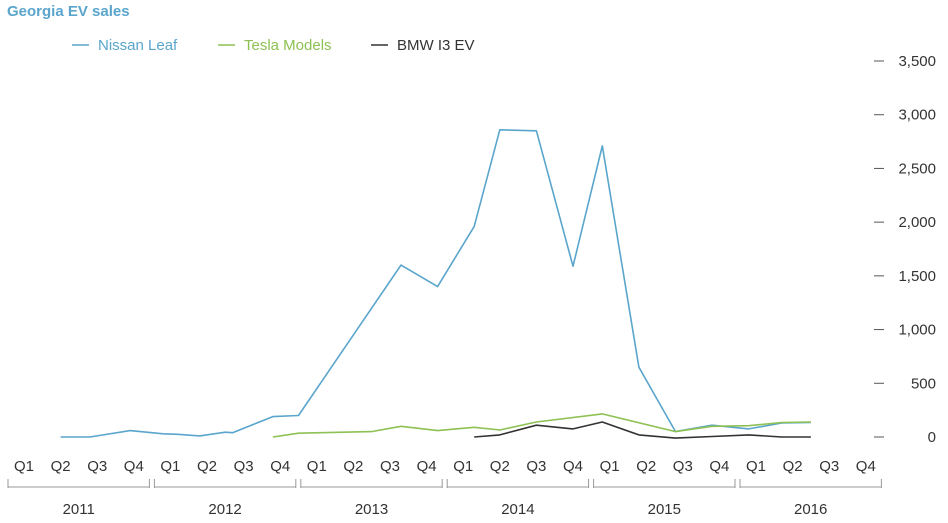 The height and width of the screenshot is (523, 948). Describe the element at coordinates (288, 45) in the screenshot. I see `legend-label: Tesla Models` at that location.